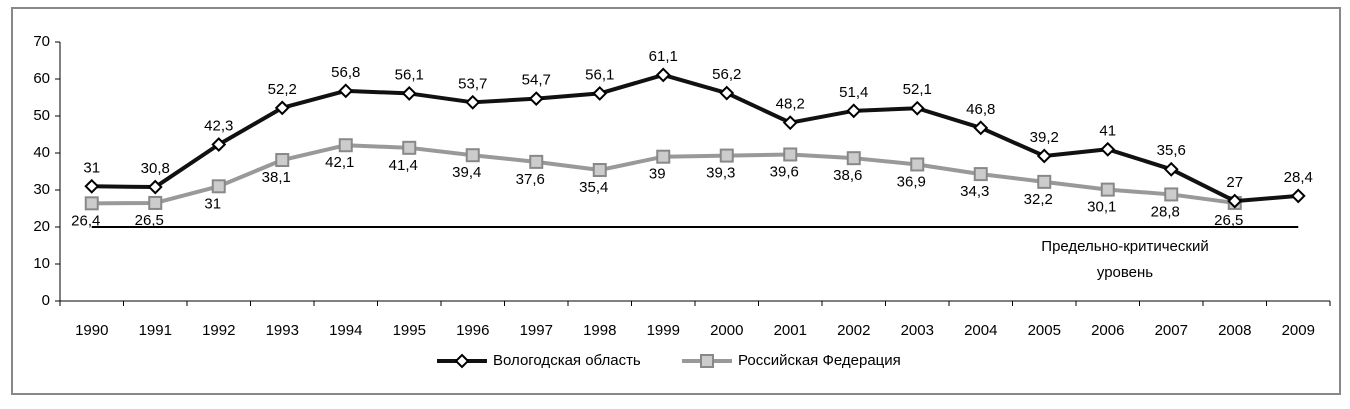  Describe the element at coordinates (46, 300) in the screenshot. I see `y-tick-label: 0` at that location.